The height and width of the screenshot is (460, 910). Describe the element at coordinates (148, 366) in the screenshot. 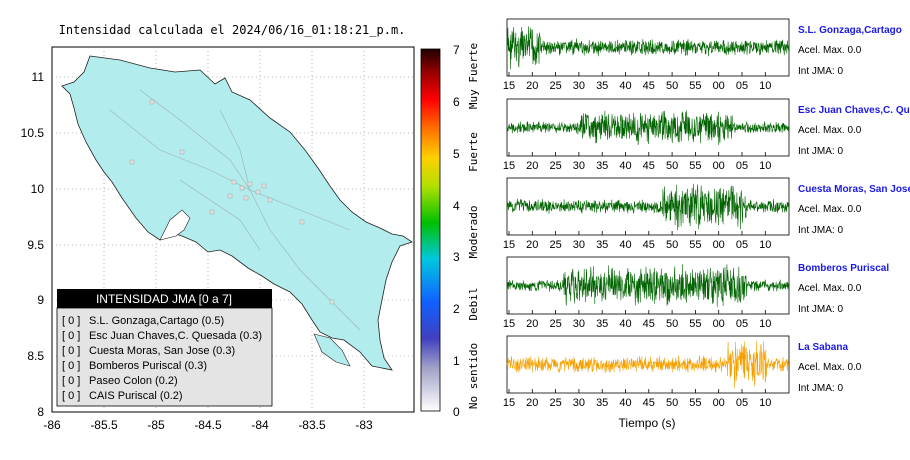

I see `legend-item-name: Bomberos Puriscal (0.3)` at that location.